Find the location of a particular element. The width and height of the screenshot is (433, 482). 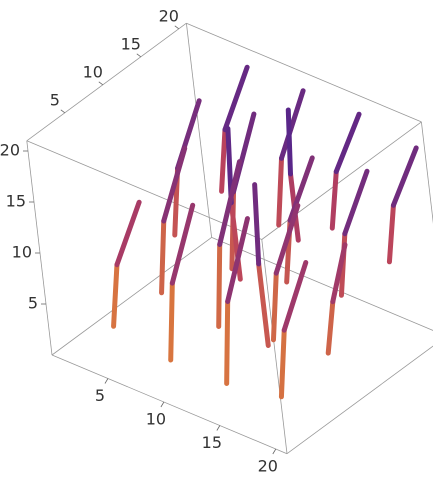

x-tick-label: 5 is located at coordinates (100, 395).